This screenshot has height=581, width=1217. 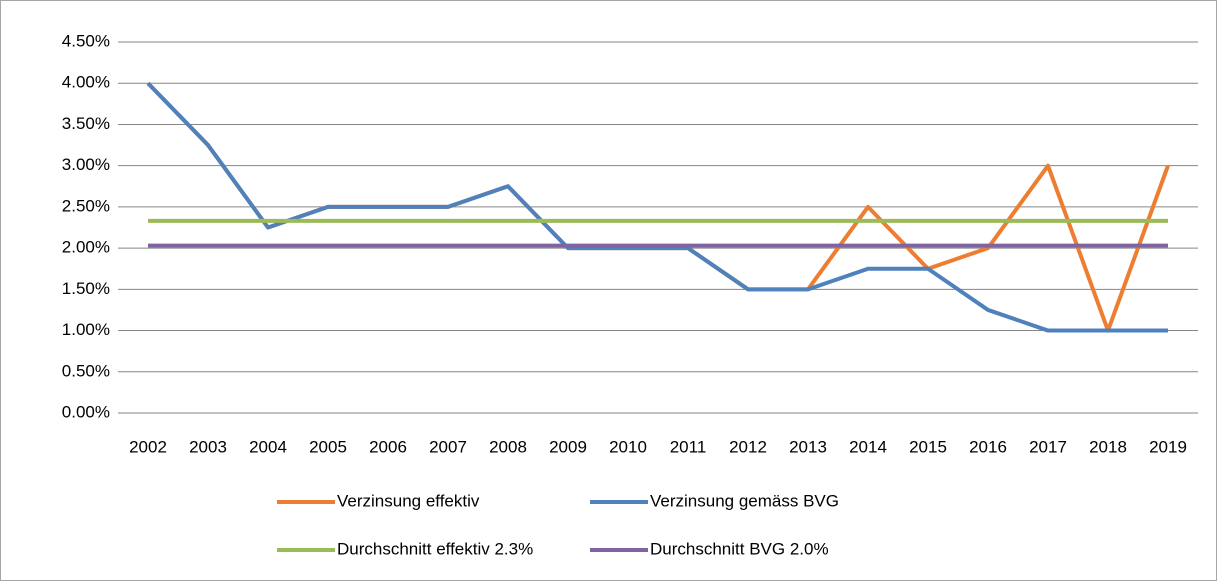 What do you see at coordinates (86, 247) in the screenshot?
I see `y-tick-label: 2.00%` at bounding box center [86, 247].